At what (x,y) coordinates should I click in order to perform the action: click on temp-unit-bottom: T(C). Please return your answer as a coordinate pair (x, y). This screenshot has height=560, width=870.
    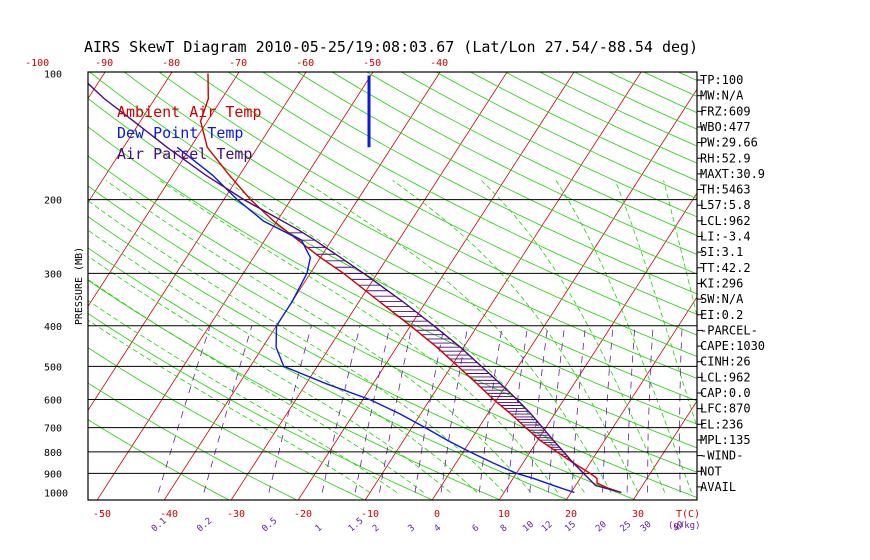
    Looking at the image, I should click on (688, 514).